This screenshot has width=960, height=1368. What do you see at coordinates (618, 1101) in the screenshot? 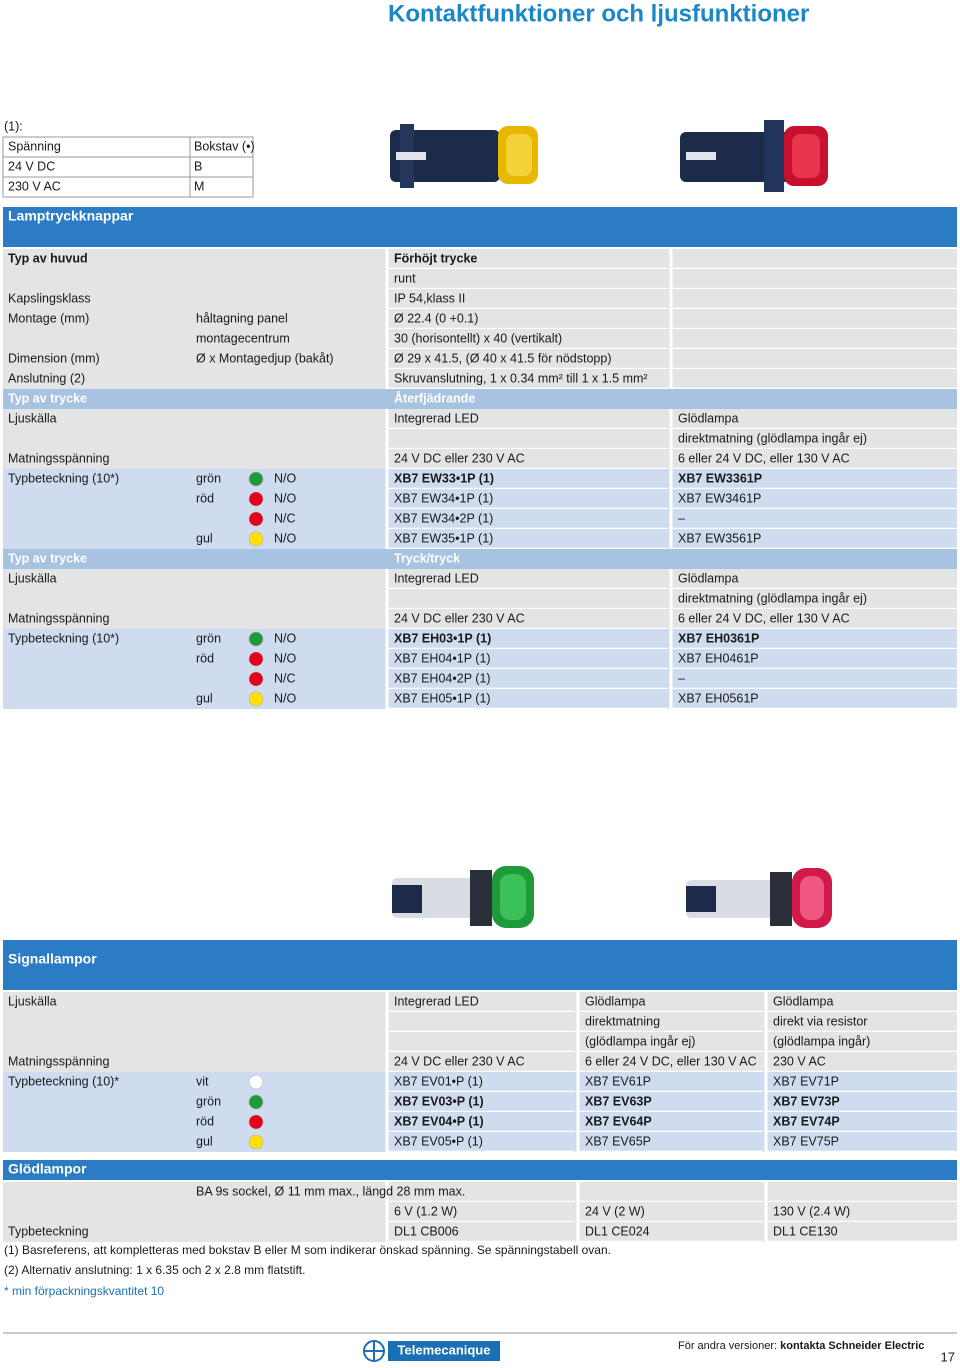
I see `table-cell: XB7 EV63P` at bounding box center [618, 1101].